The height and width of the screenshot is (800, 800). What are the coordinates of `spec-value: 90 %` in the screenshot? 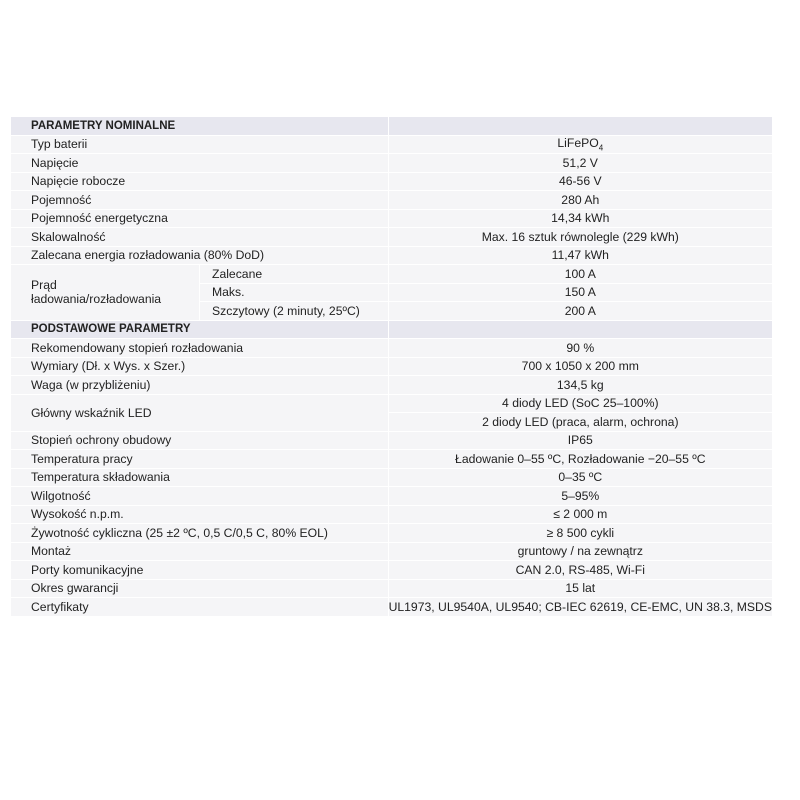 It's located at (580, 348).